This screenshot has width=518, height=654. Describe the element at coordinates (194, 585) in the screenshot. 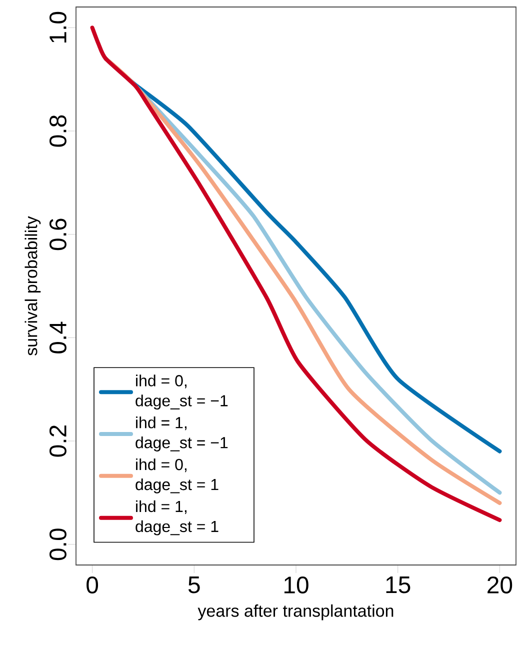

I see `x-tick-label: 5` at that location.